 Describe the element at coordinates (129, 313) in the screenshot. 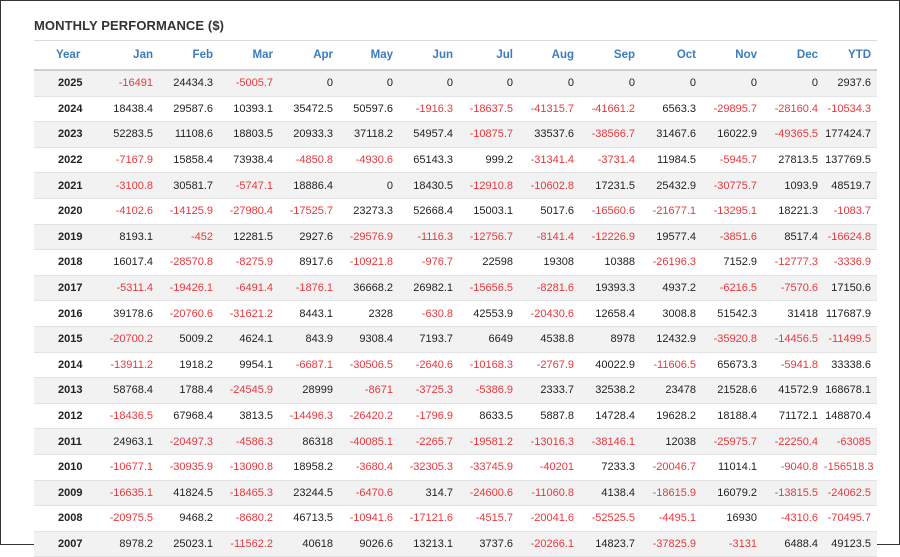

I see `value-cell-jan: 39178.6` at that location.